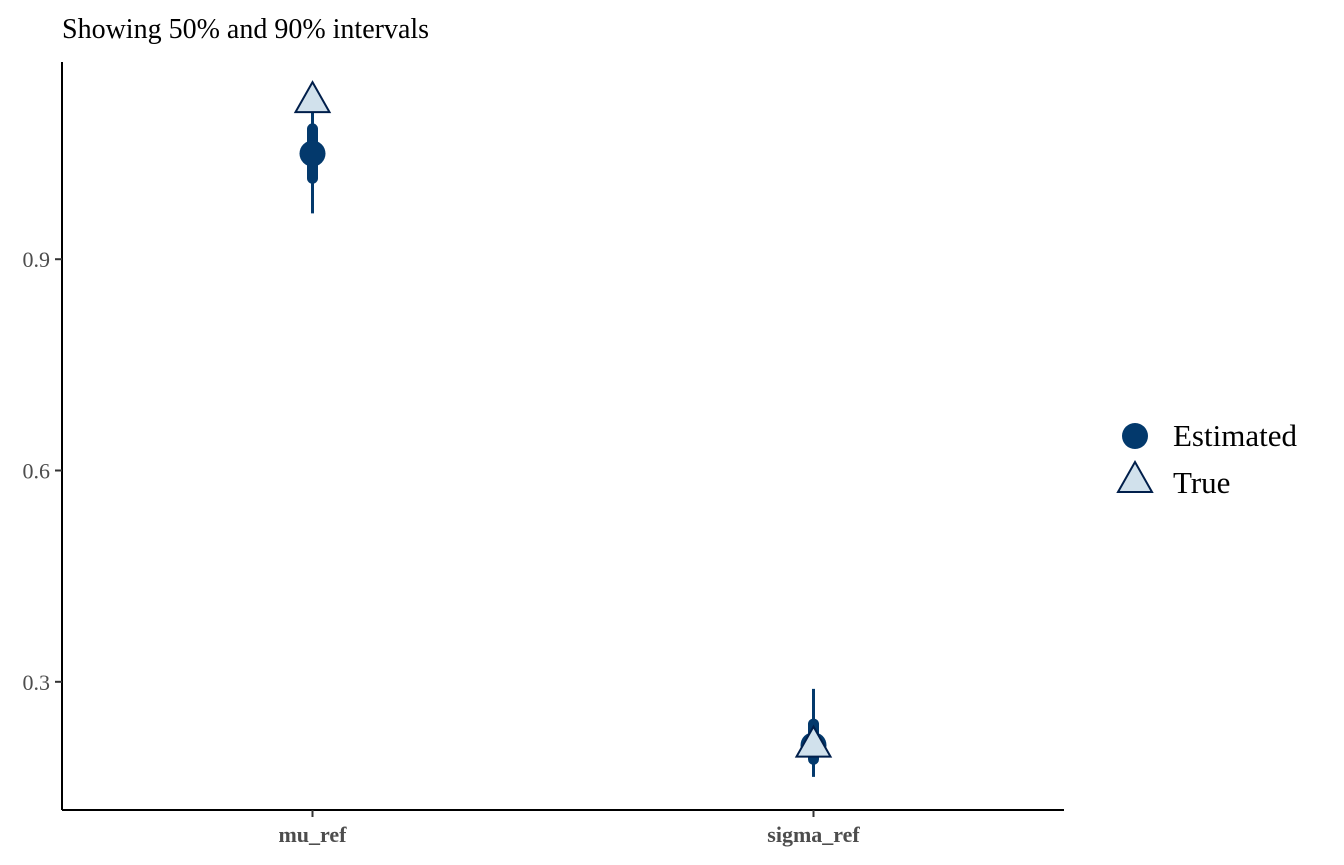 The width and height of the screenshot is (1344, 865). Describe the element at coordinates (569, 828) in the screenshot. I see `x-axis-ticks: mu_ref sigma_ref` at that location.